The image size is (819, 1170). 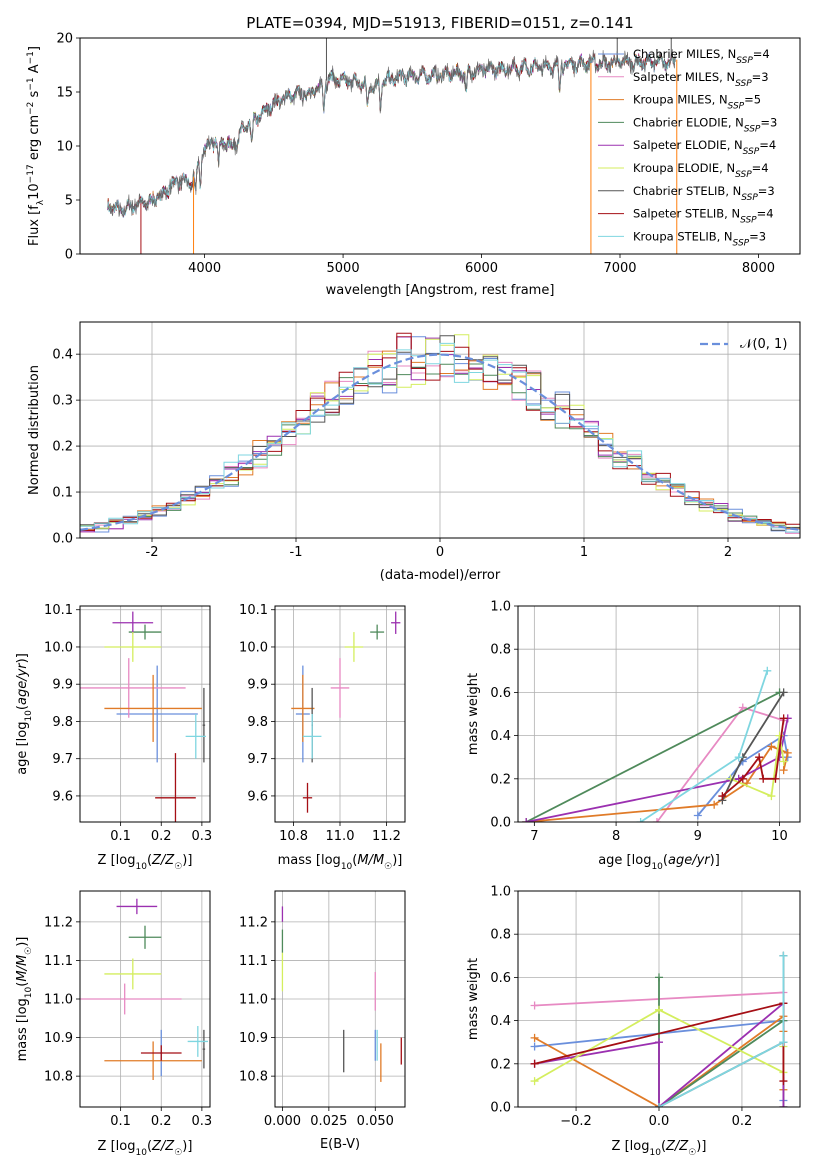 I want to click on y-tick-label: 0.4, so click(x=500, y=1021).